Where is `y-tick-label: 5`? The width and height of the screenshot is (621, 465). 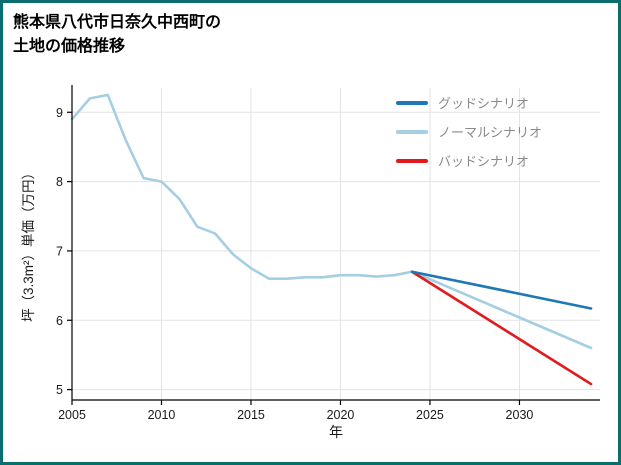 y-tick-label: 5 is located at coordinates (59, 390).